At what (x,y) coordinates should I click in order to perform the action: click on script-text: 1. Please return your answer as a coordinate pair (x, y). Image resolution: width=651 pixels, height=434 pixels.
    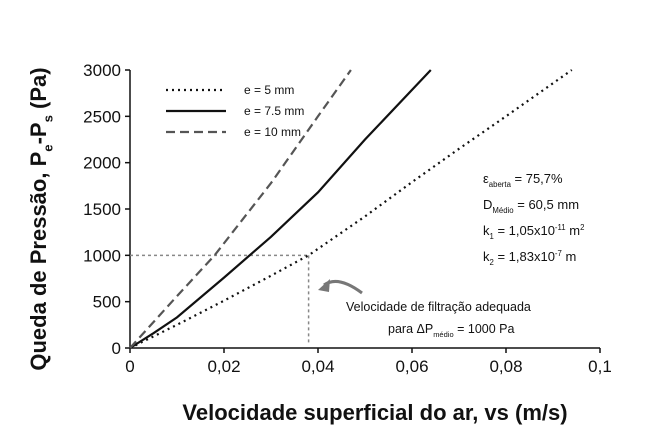
    Looking at the image, I should click on (492, 236).